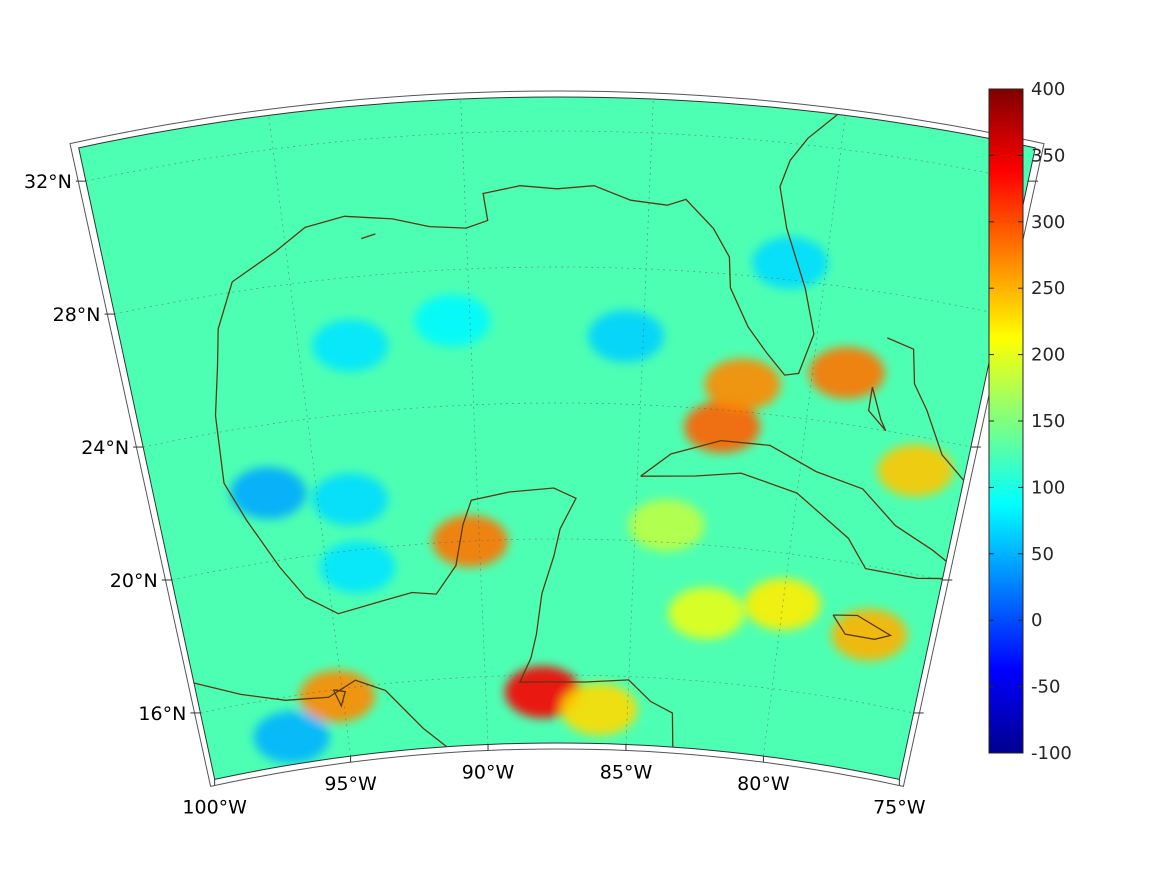 The height and width of the screenshot is (875, 1167). Describe the element at coordinates (599, 709) in the screenshot. I see `anomaly-nicaragua-high` at that location.